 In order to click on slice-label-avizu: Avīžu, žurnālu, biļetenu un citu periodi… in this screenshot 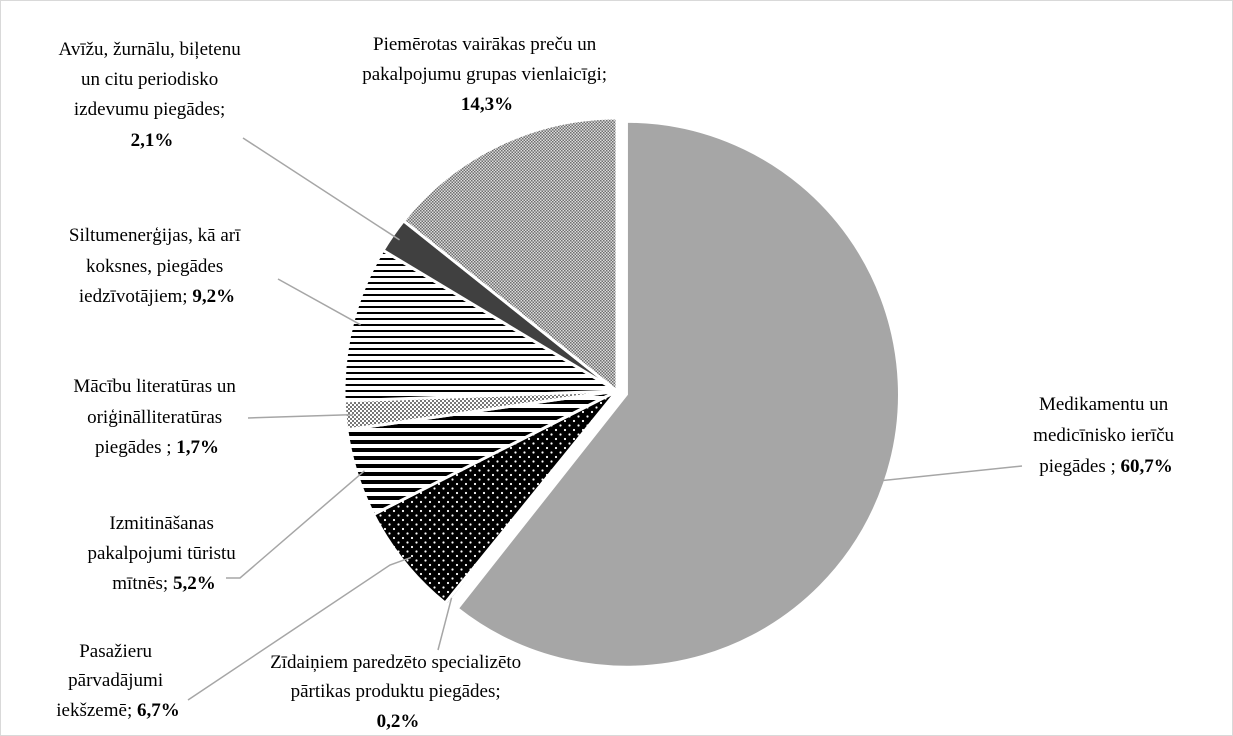, I will do `click(152, 95)`.